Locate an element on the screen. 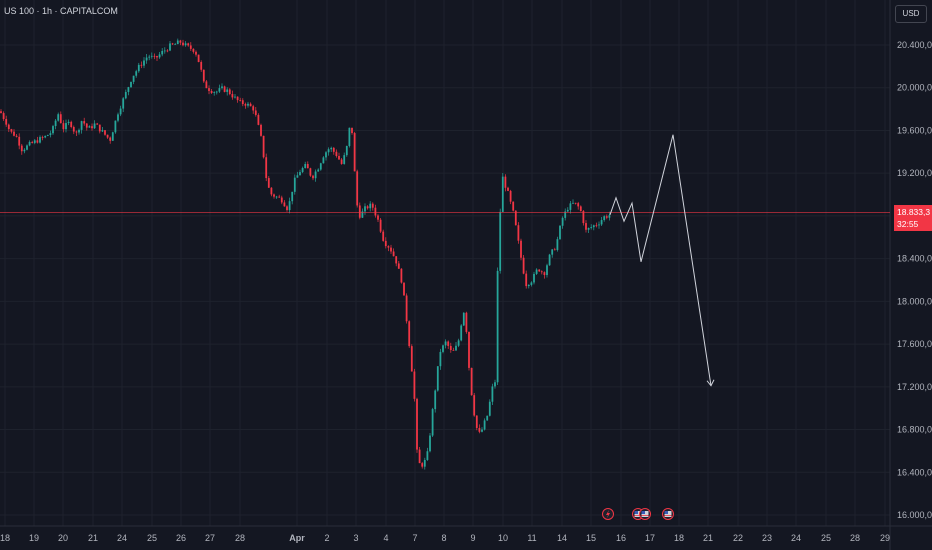 This screenshot has height=550, width=932. y-tick-label: 19.600,0 is located at coordinates (914, 130).